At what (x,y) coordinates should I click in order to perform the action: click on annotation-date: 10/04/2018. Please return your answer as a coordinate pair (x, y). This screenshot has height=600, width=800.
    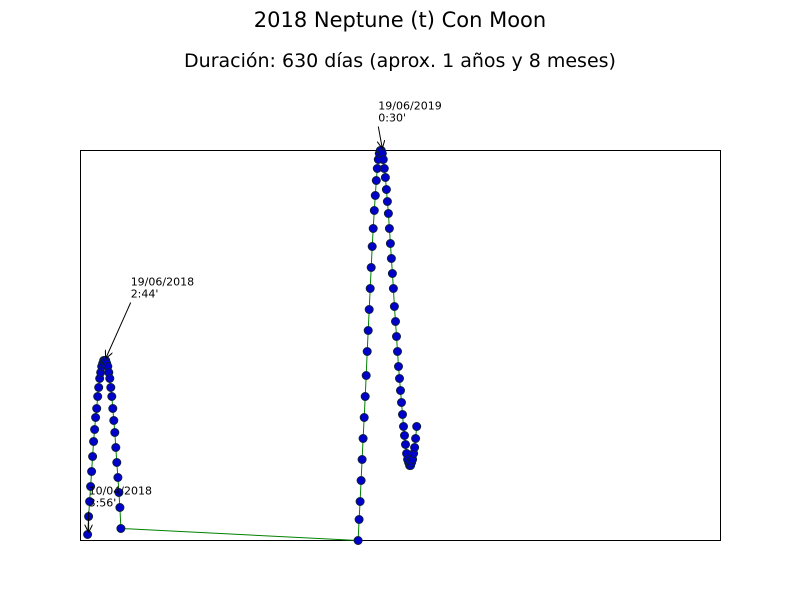
    Looking at the image, I should click on (120, 491).